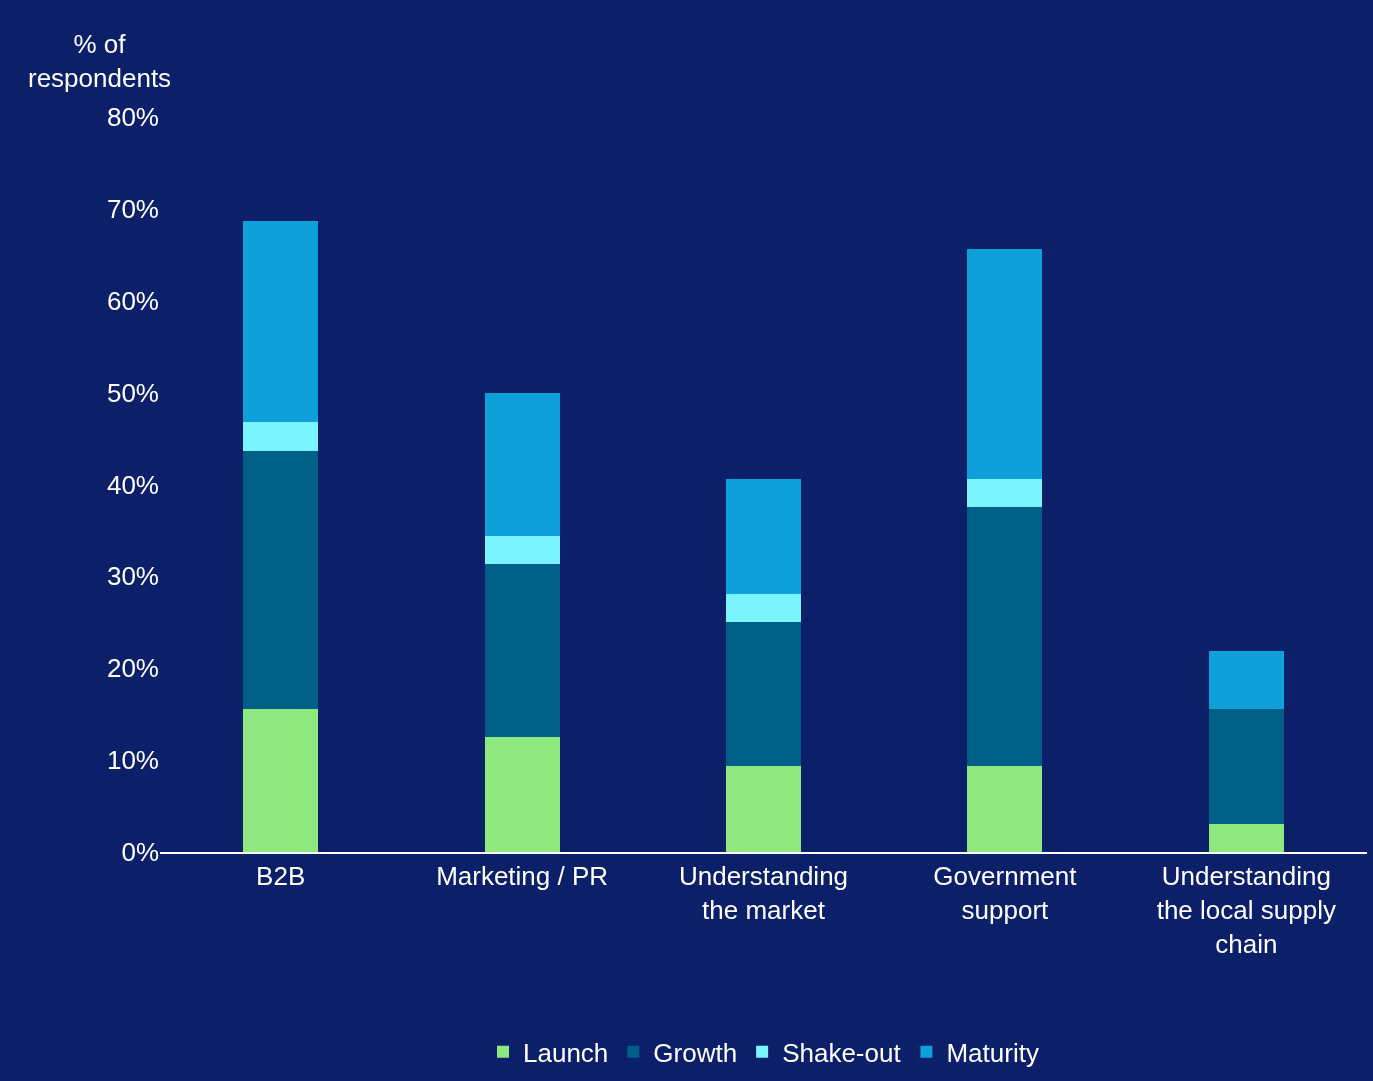 The width and height of the screenshot is (1373, 1081). What do you see at coordinates (281, 876) in the screenshot?
I see `x-tick-label: B2B` at bounding box center [281, 876].